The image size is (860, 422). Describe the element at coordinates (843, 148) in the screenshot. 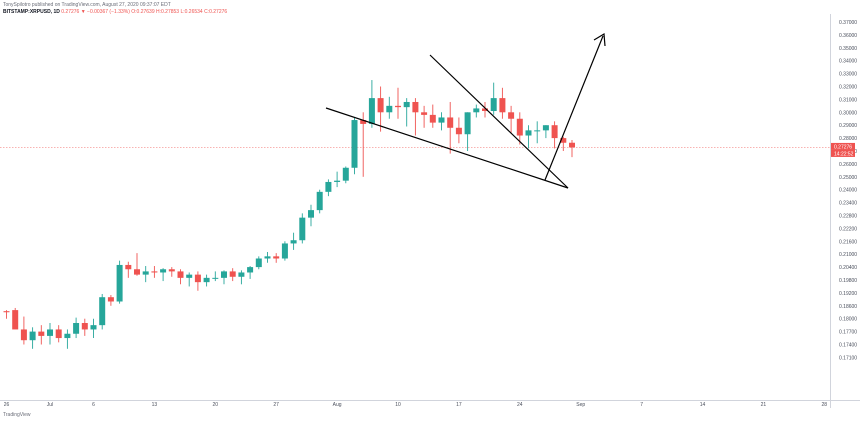

I see `last-price-text: 0.27276` at that location.